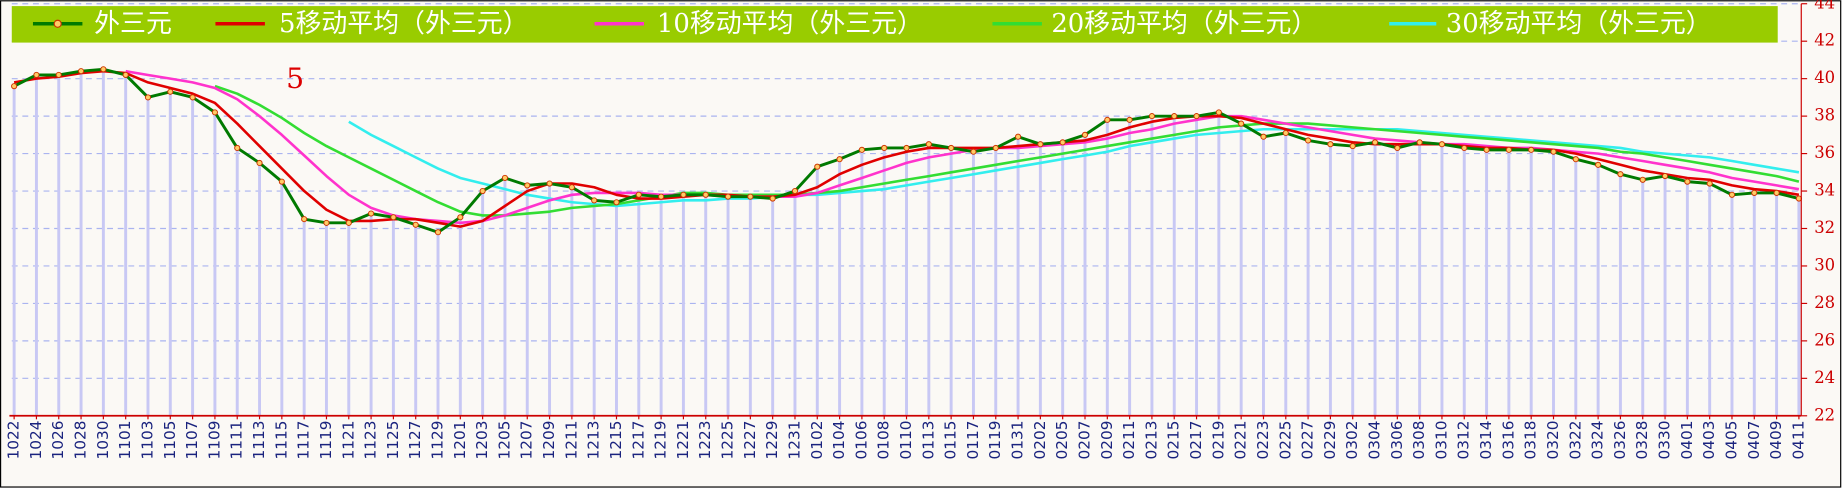 Image resolution: width=1846 pixels, height=489 pixels. What do you see at coordinates (133, 24) in the screenshot?
I see `legend-label: 外三元` at bounding box center [133, 24].